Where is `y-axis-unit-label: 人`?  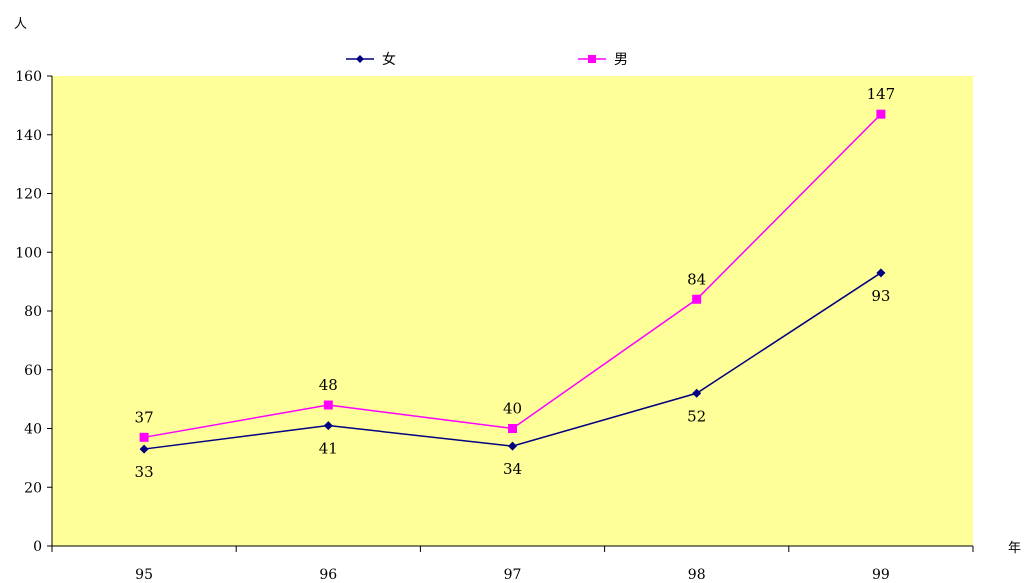
y-axis-unit-label: 人 is located at coordinates (20, 24).